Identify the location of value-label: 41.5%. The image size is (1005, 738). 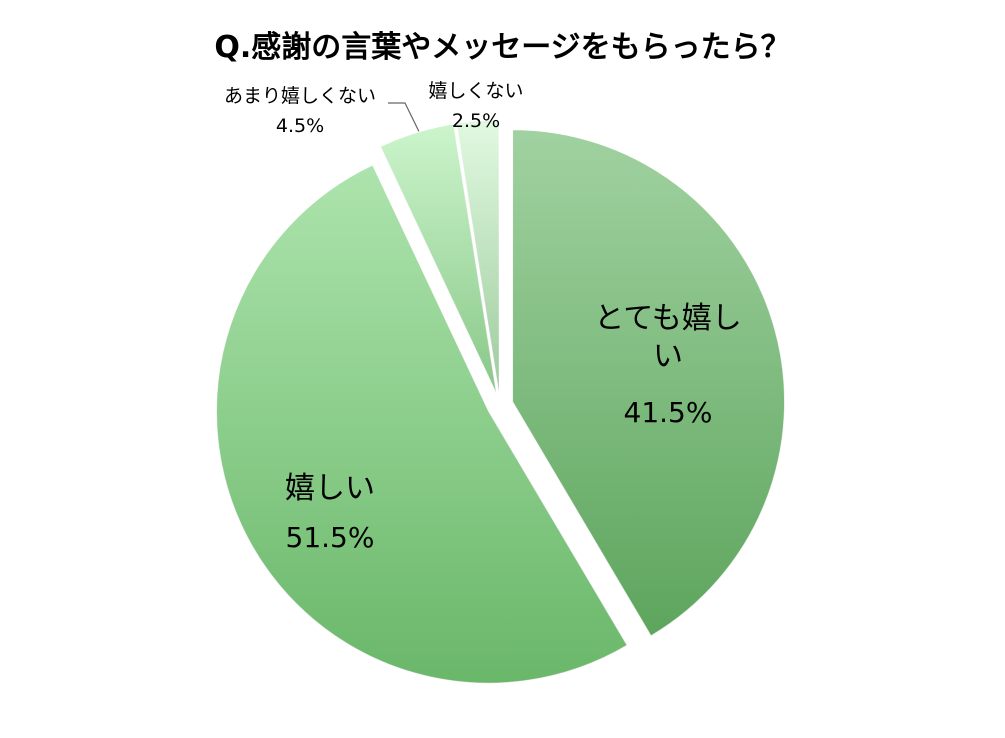
(668, 412).